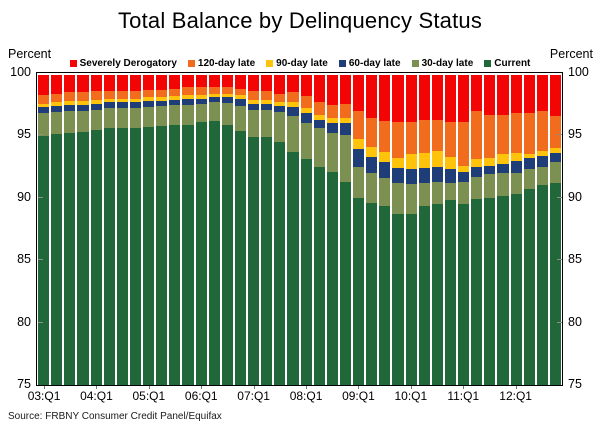 The image size is (600, 430). Describe the element at coordinates (411, 396) in the screenshot. I see `x-tick-label: 10:Q1` at that location.